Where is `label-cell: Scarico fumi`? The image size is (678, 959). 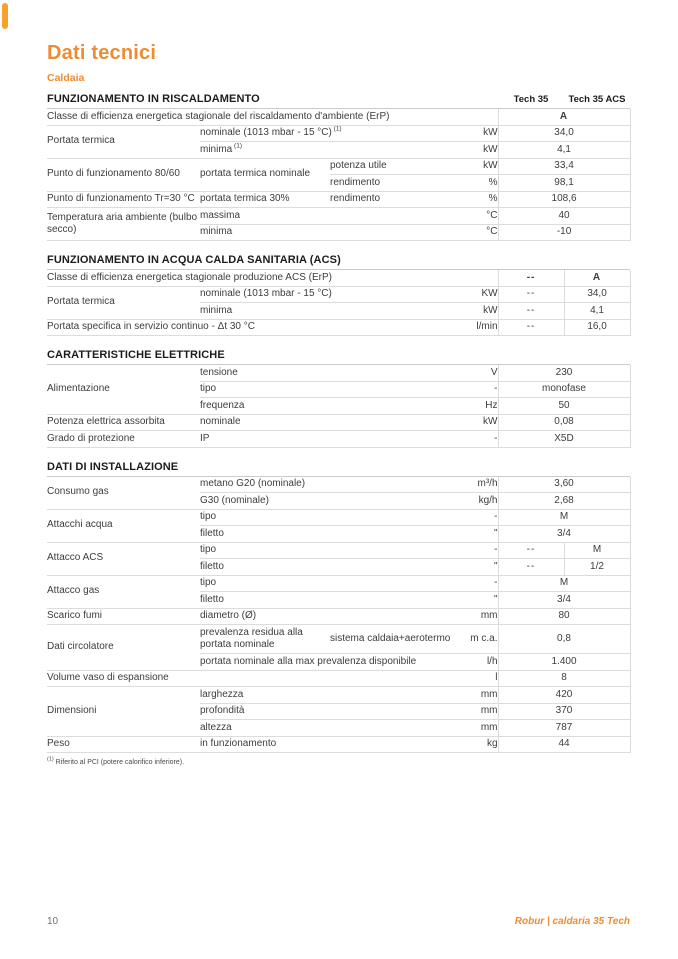
label-cell: Scarico fumi is located at coordinates (123, 616).